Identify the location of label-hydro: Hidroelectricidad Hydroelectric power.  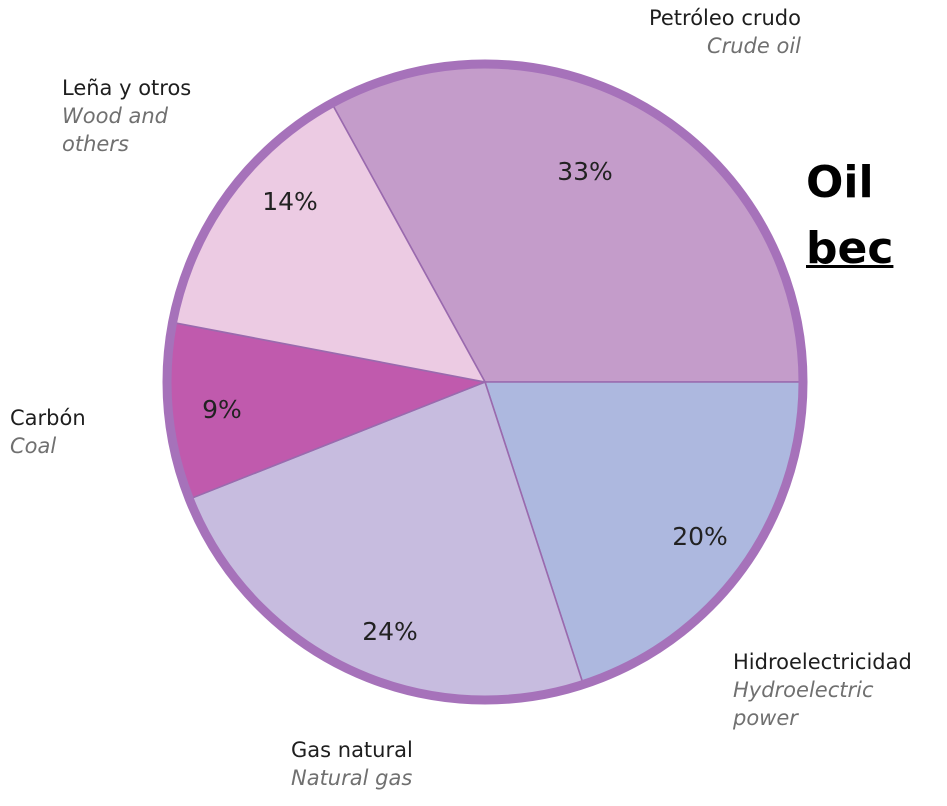
(823, 690).